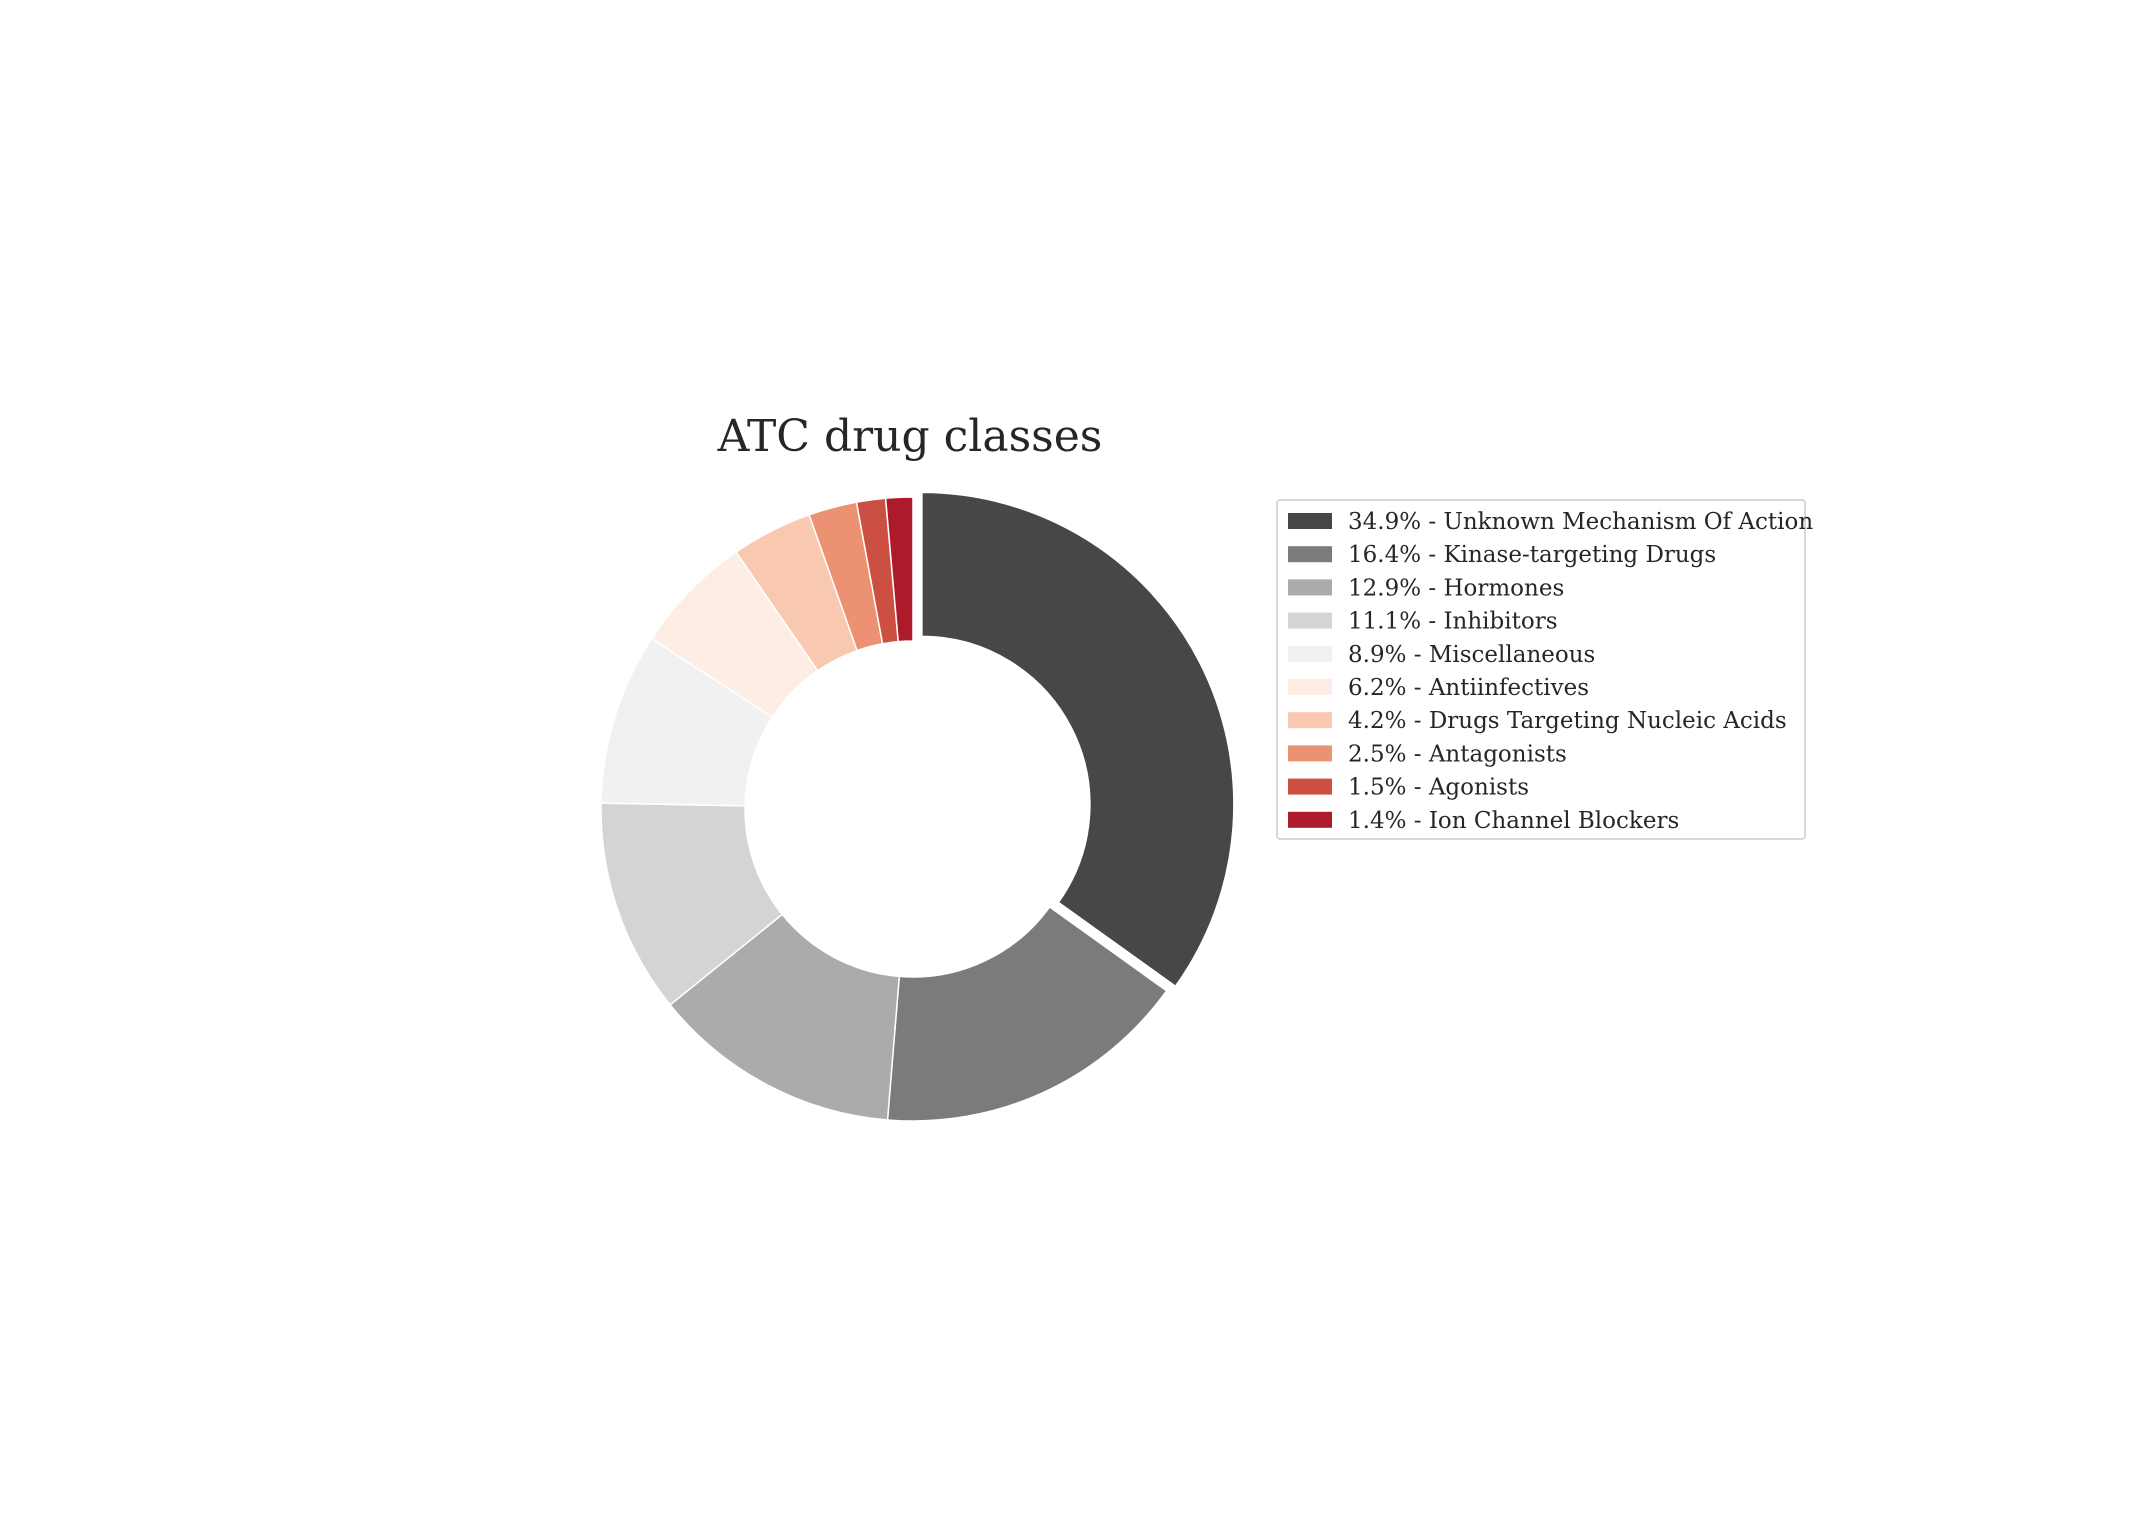 The width and height of the screenshot is (2138, 1517). Describe the element at coordinates (1541, 669) in the screenshot. I see `legend-frame` at that location.